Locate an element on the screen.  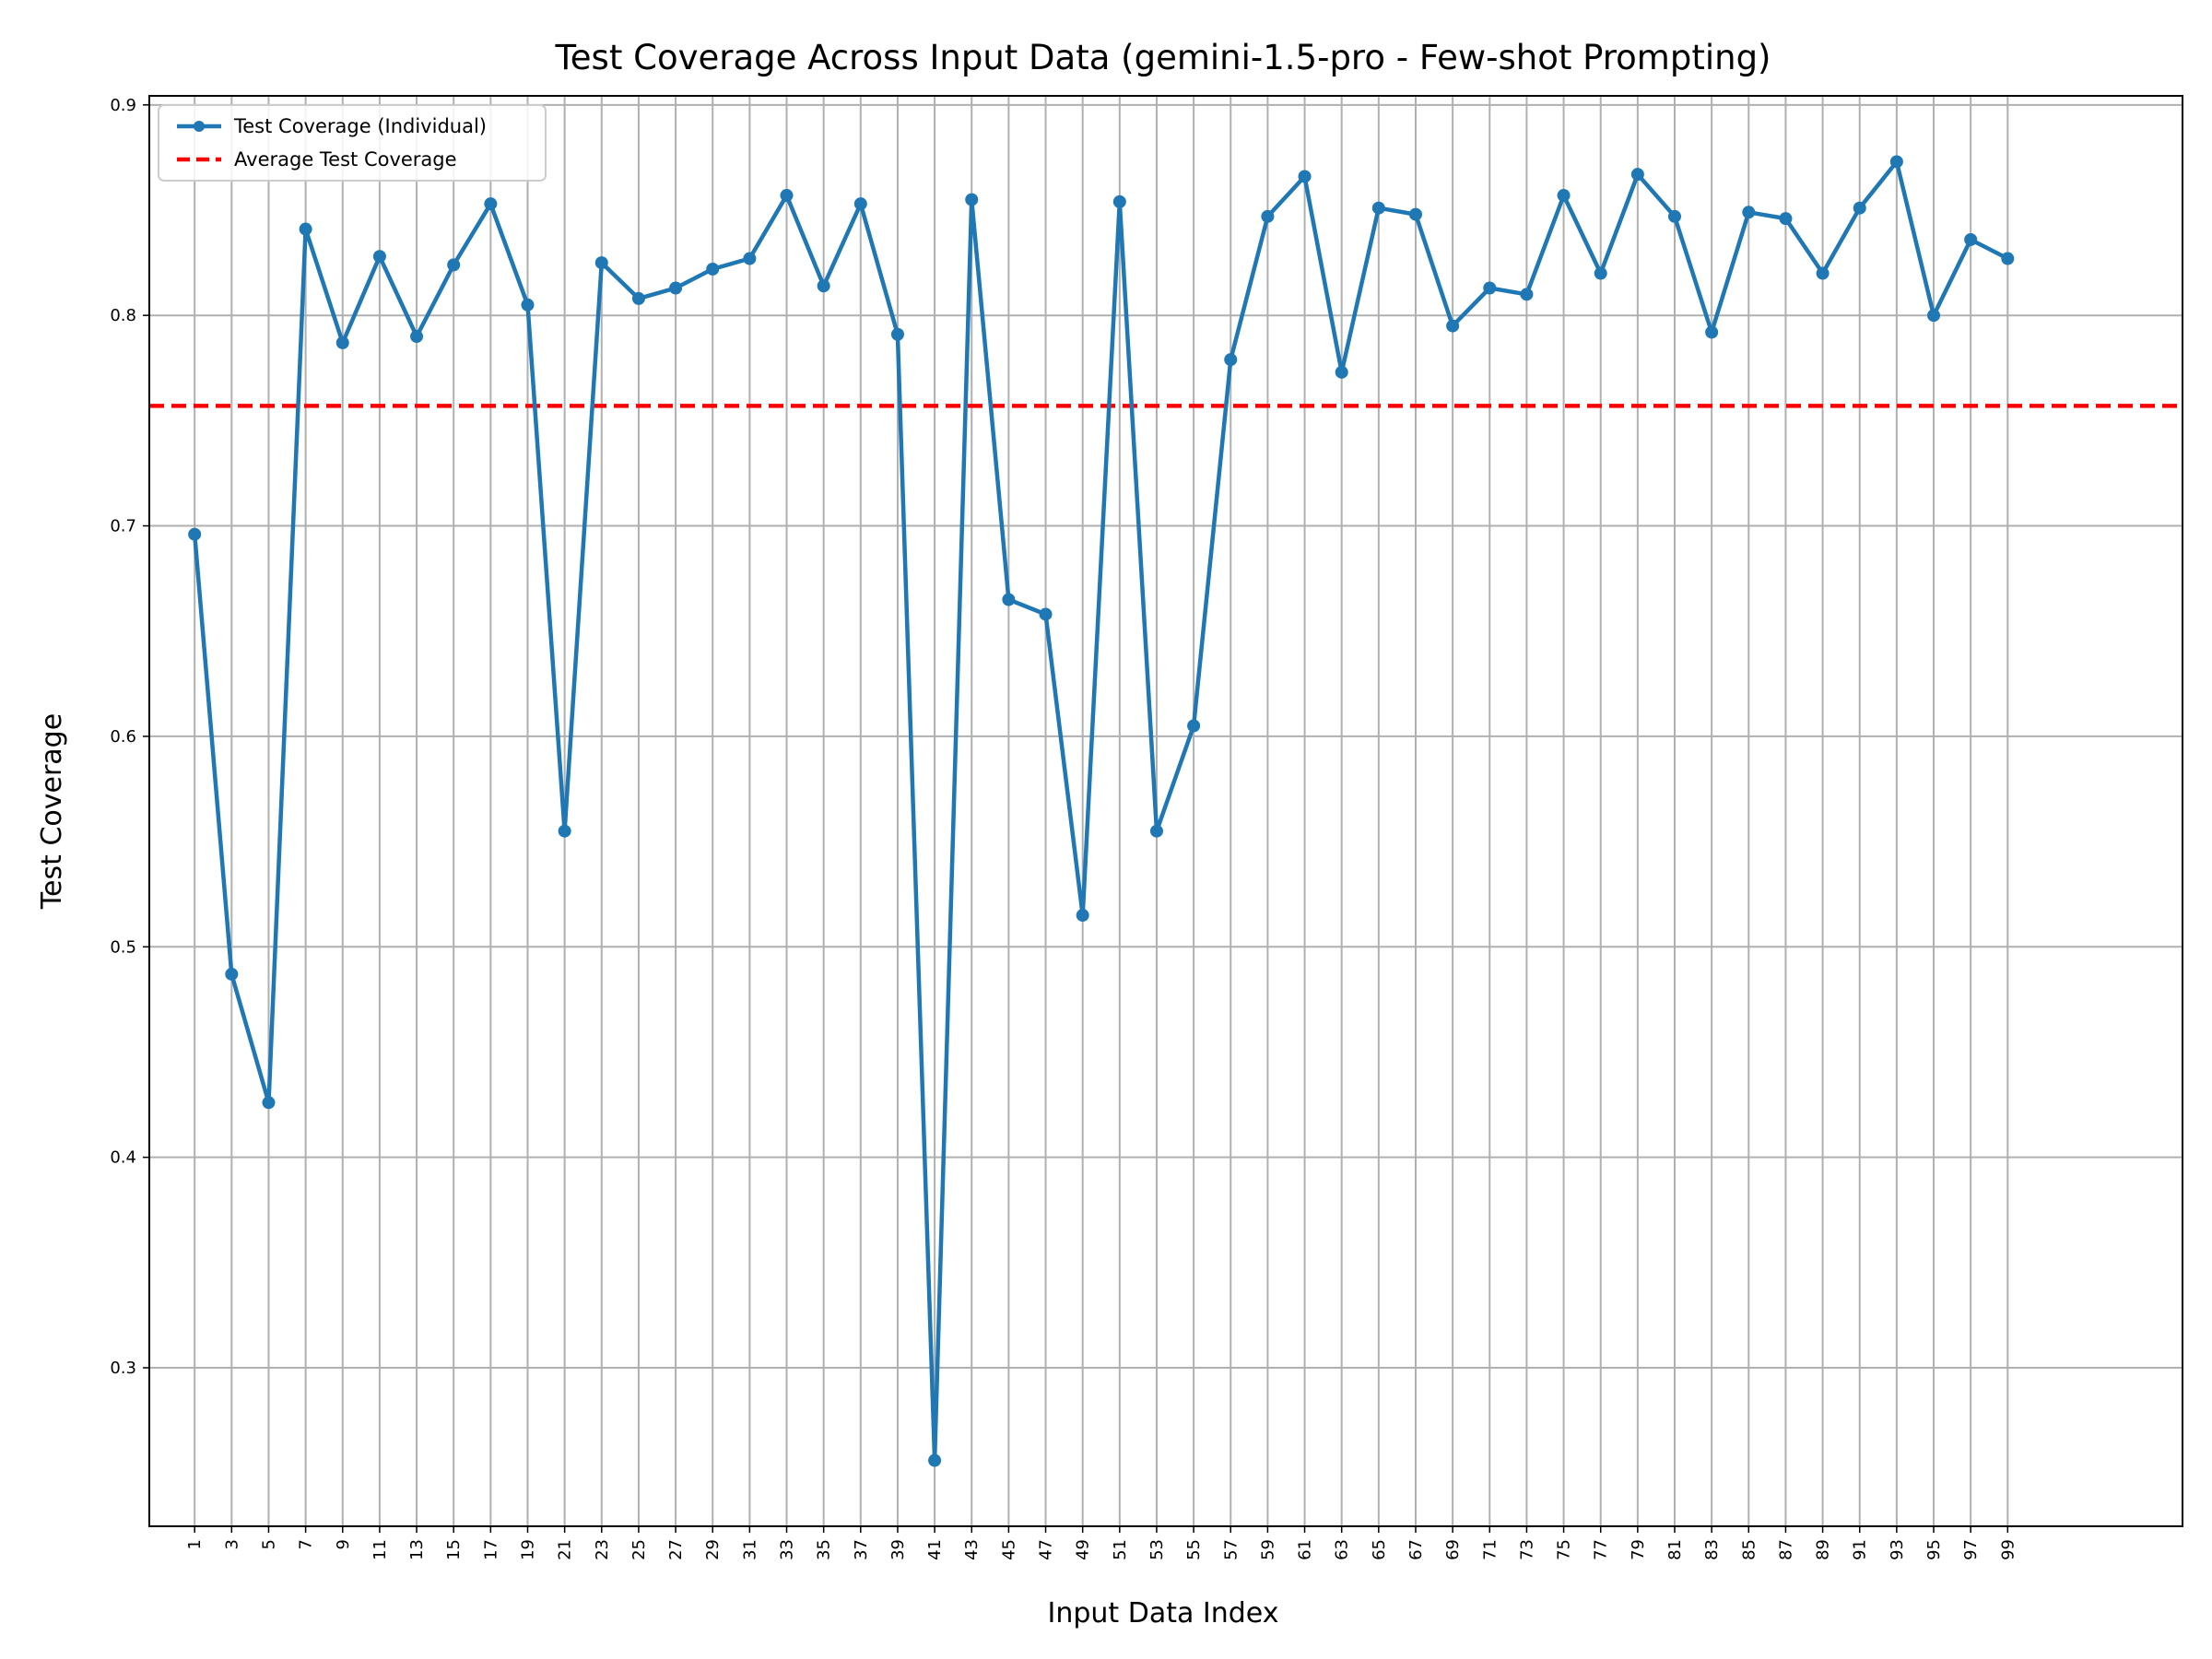
x-tick-label: 77 is located at coordinates (1601, 1549).